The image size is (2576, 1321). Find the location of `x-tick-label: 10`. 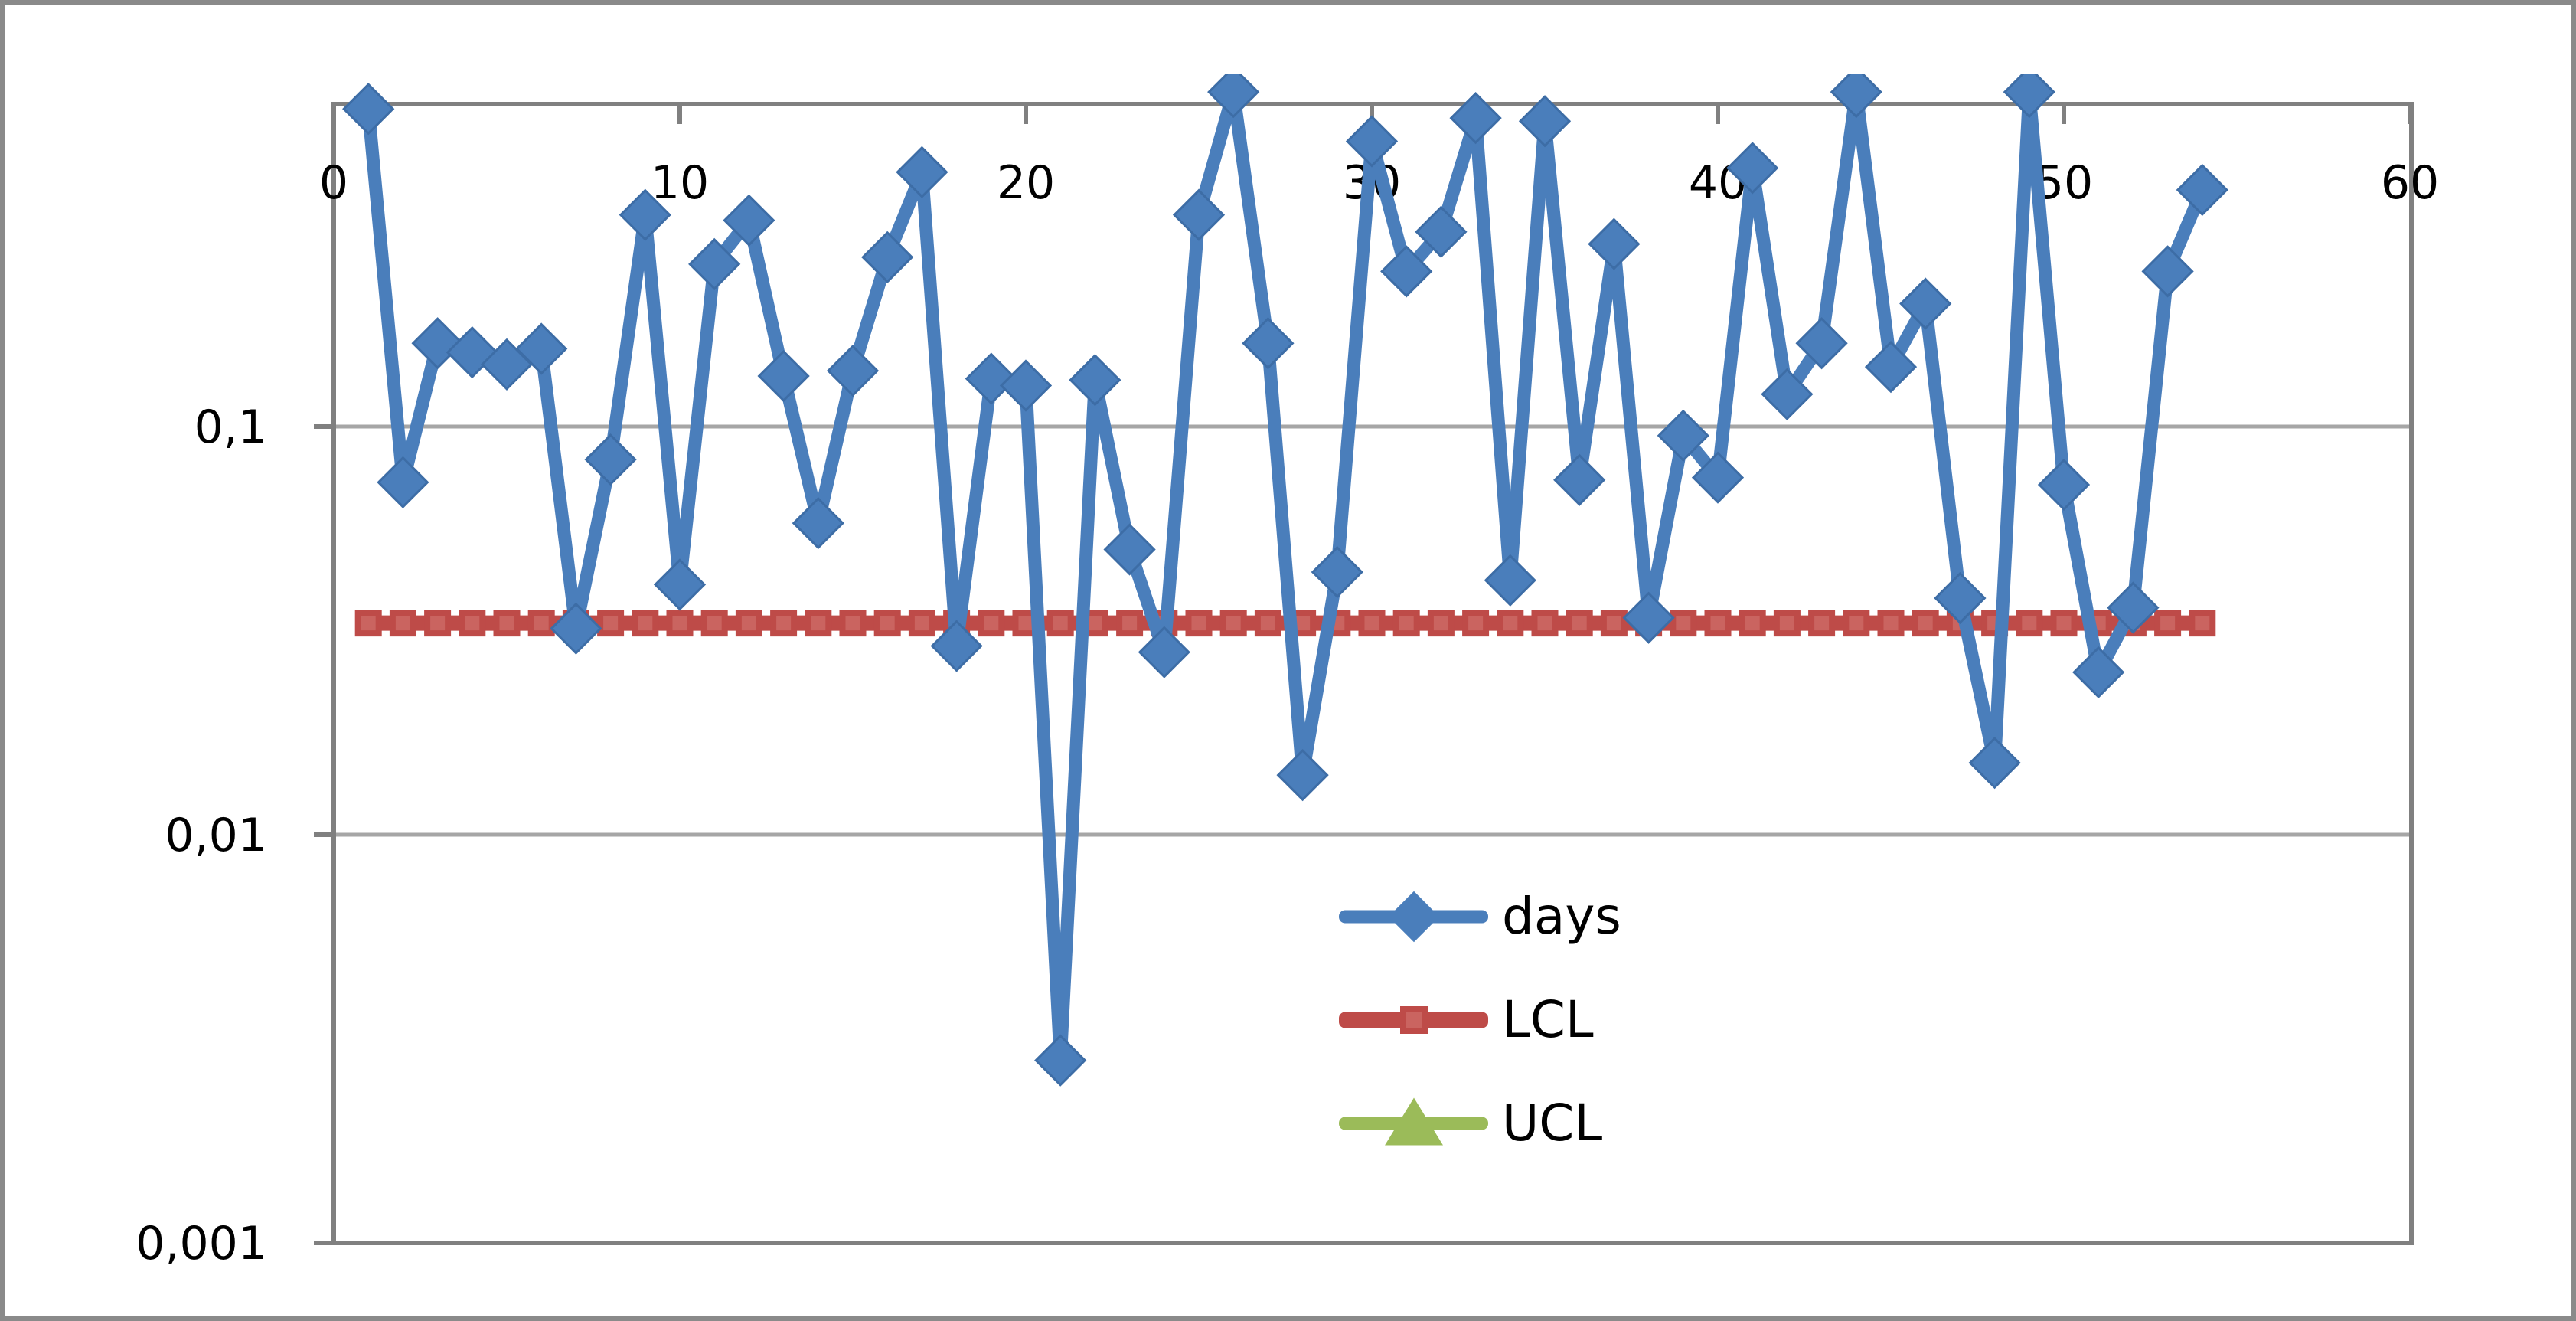

x-tick-label: 10 is located at coordinates (680, 183).